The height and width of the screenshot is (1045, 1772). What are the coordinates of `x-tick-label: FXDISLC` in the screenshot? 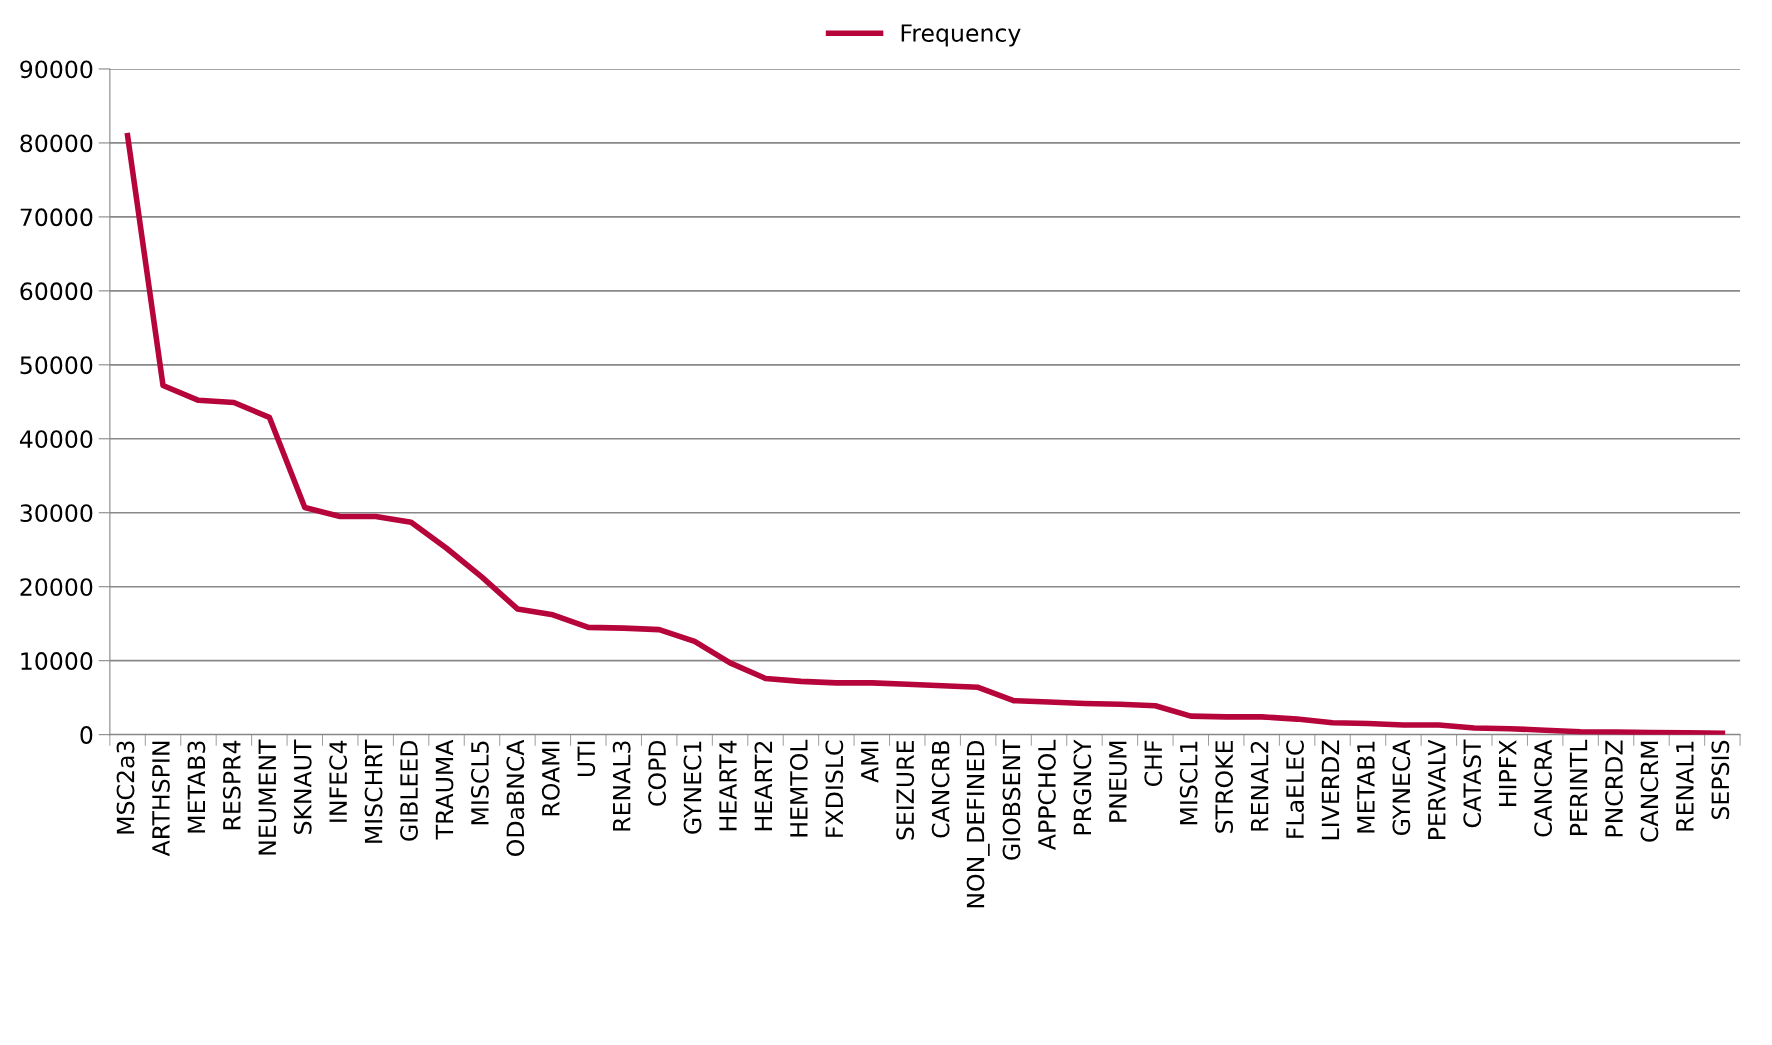 It's located at (834, 788).